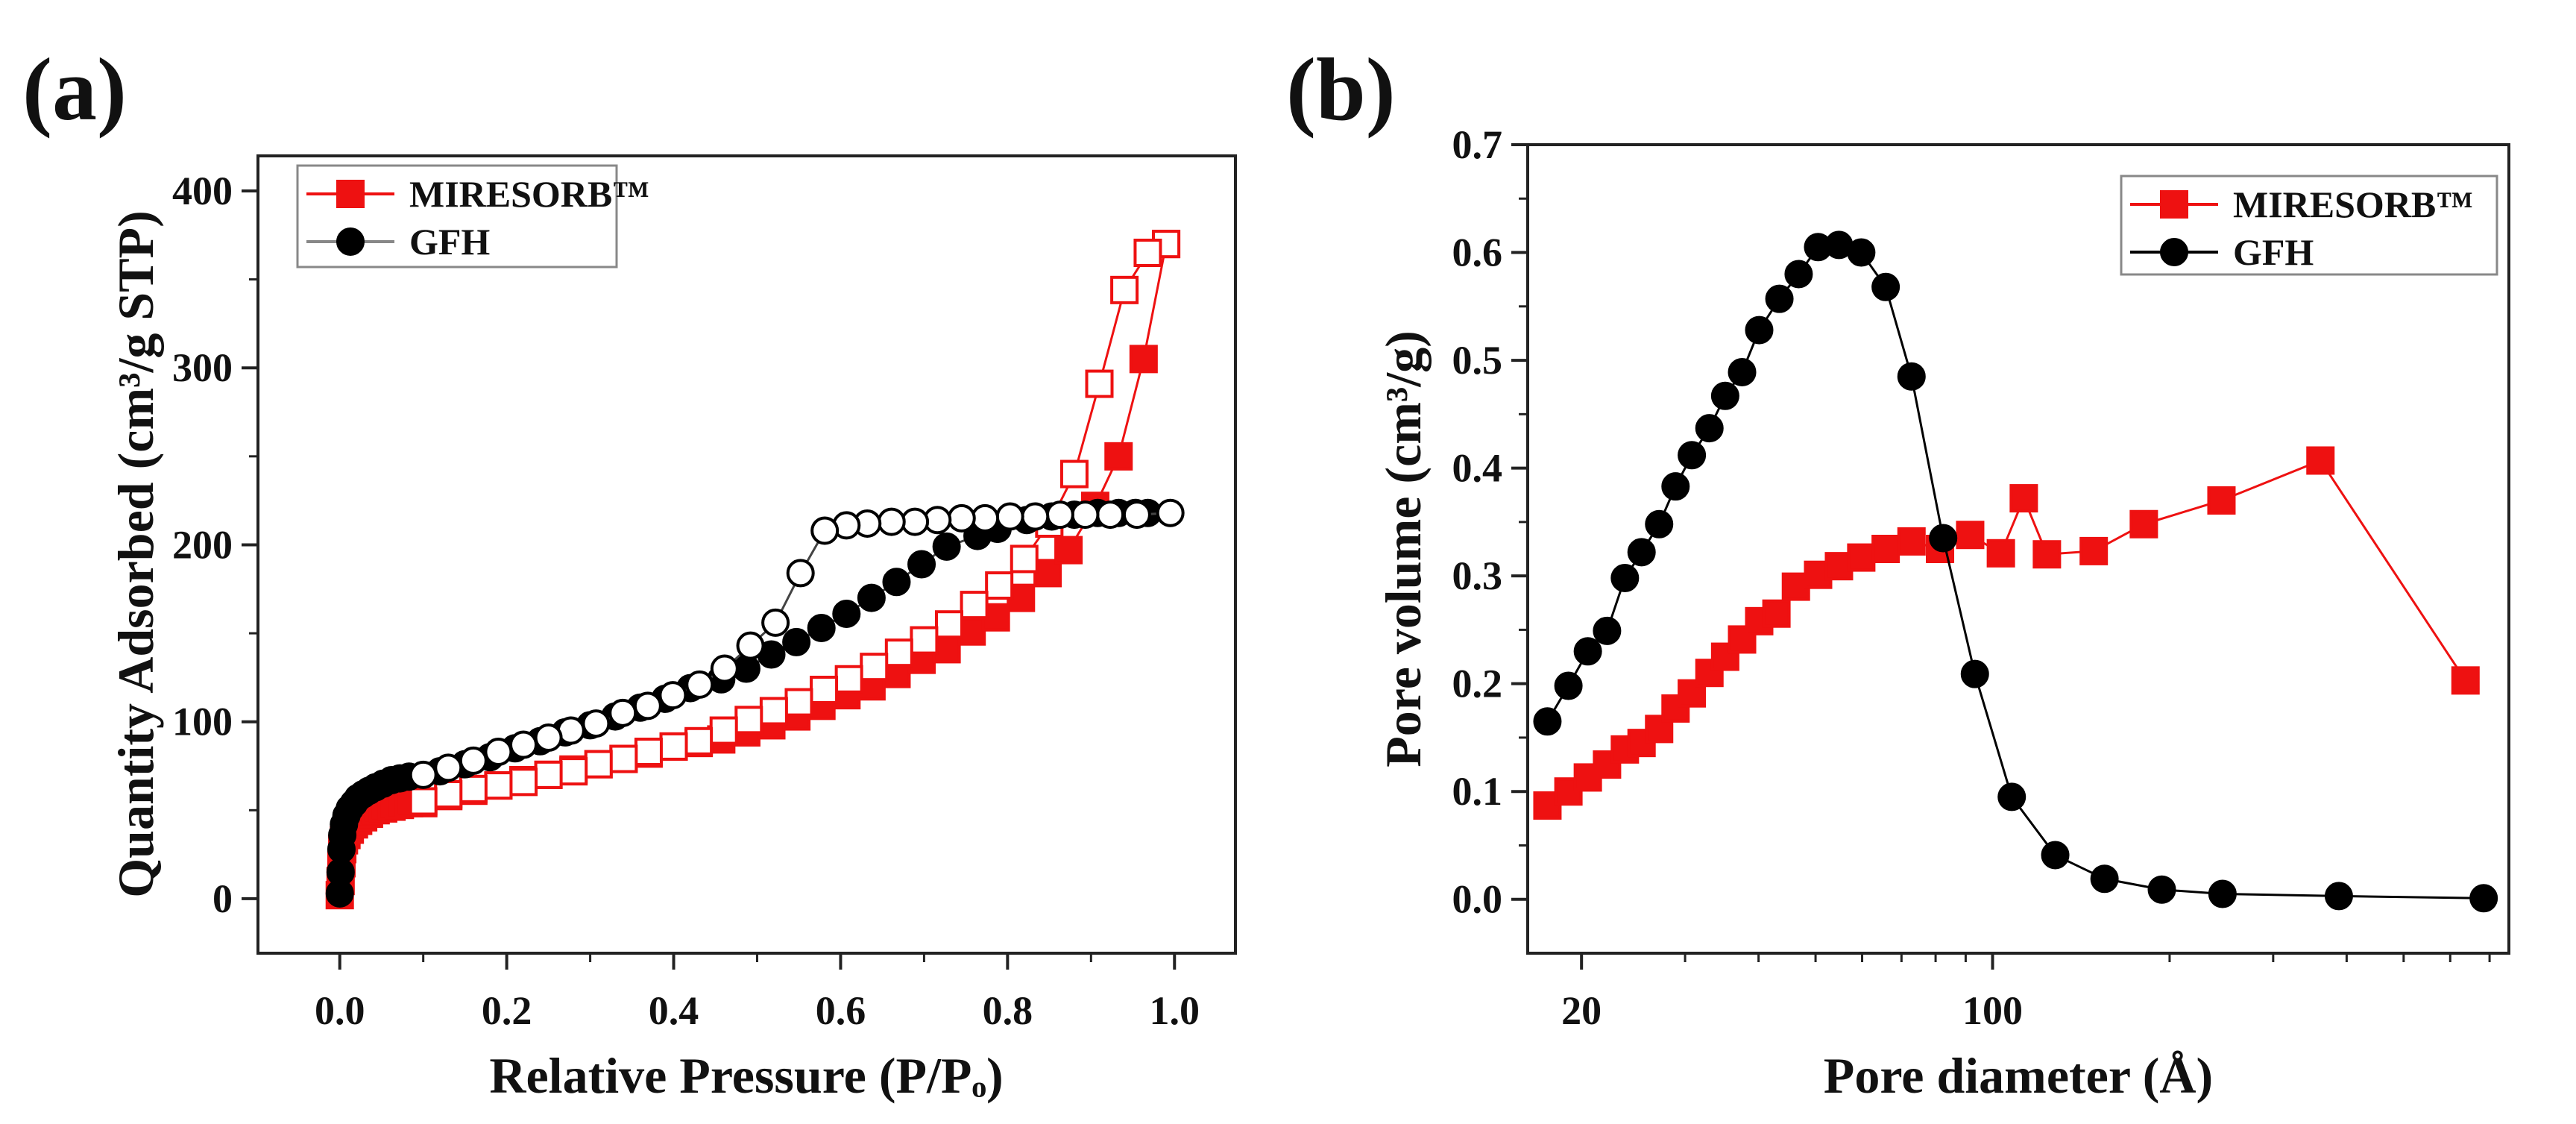 The width and height of the screenshot is (2576, 1124). Describe the element at coordinates (1477, 253) in the screenshot. I see `y-tick-label: 0.6` at that location.